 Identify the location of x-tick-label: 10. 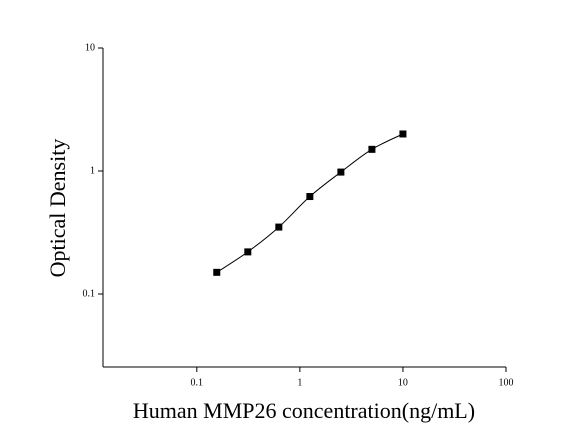
(403, 382).